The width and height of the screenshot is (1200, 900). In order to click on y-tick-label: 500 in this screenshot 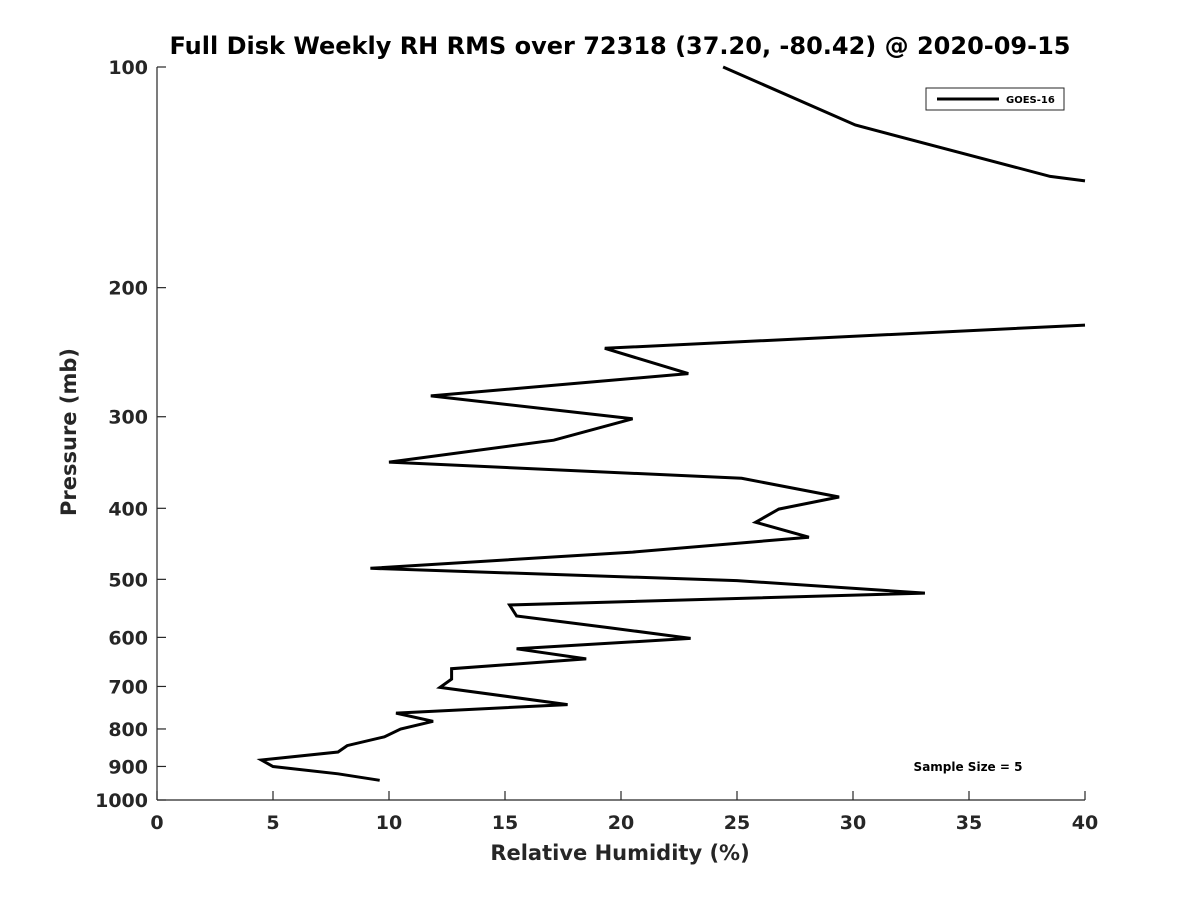, I will do `click(128, 580)`.